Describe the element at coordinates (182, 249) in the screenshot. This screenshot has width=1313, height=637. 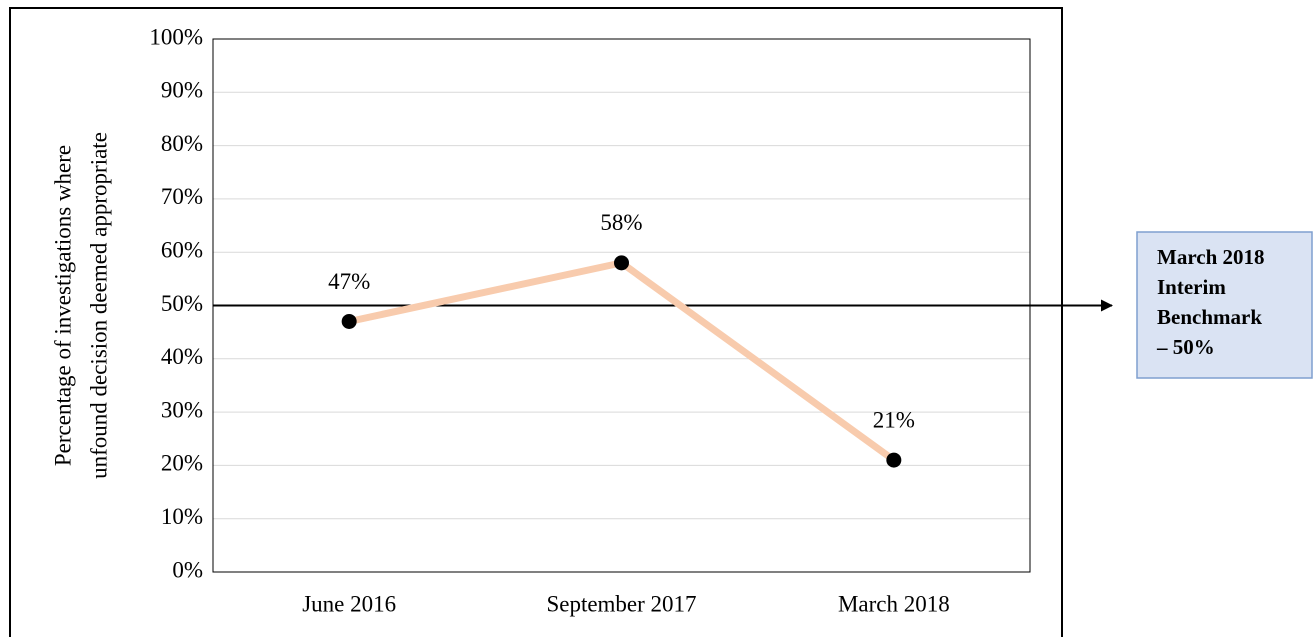
I see `y-tick-label: 60%` at that location.